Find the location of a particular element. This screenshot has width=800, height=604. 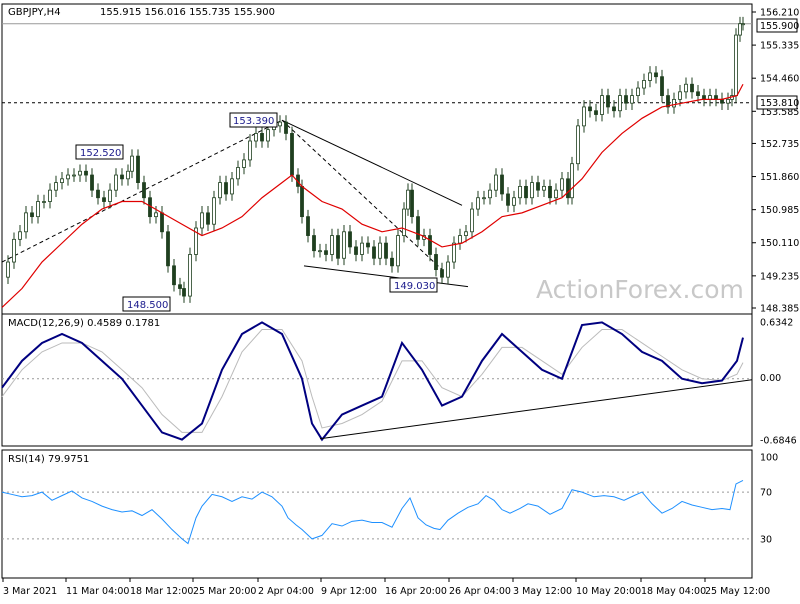

price-tick-label: 155.335 is located at coordinates (779, 46).